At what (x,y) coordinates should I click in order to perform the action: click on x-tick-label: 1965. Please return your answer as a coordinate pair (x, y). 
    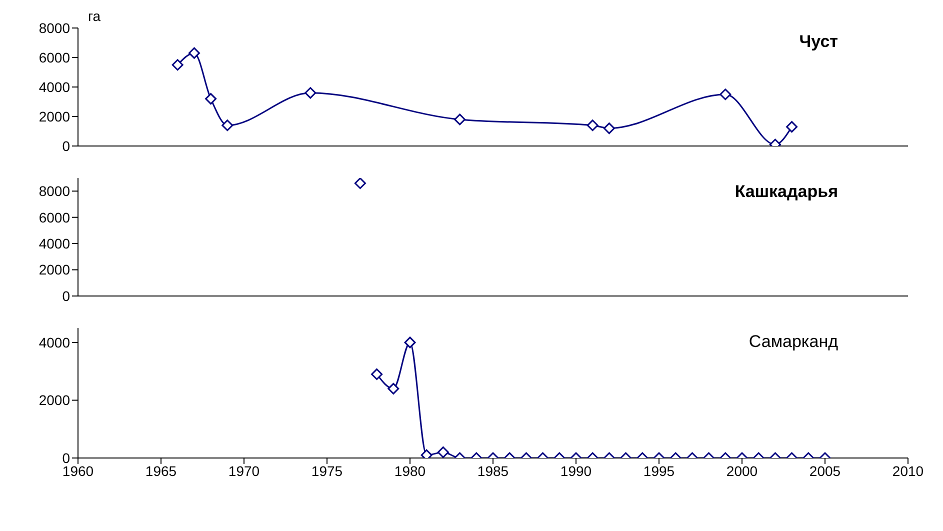
    Looking at the image, I should click on (161, 470).